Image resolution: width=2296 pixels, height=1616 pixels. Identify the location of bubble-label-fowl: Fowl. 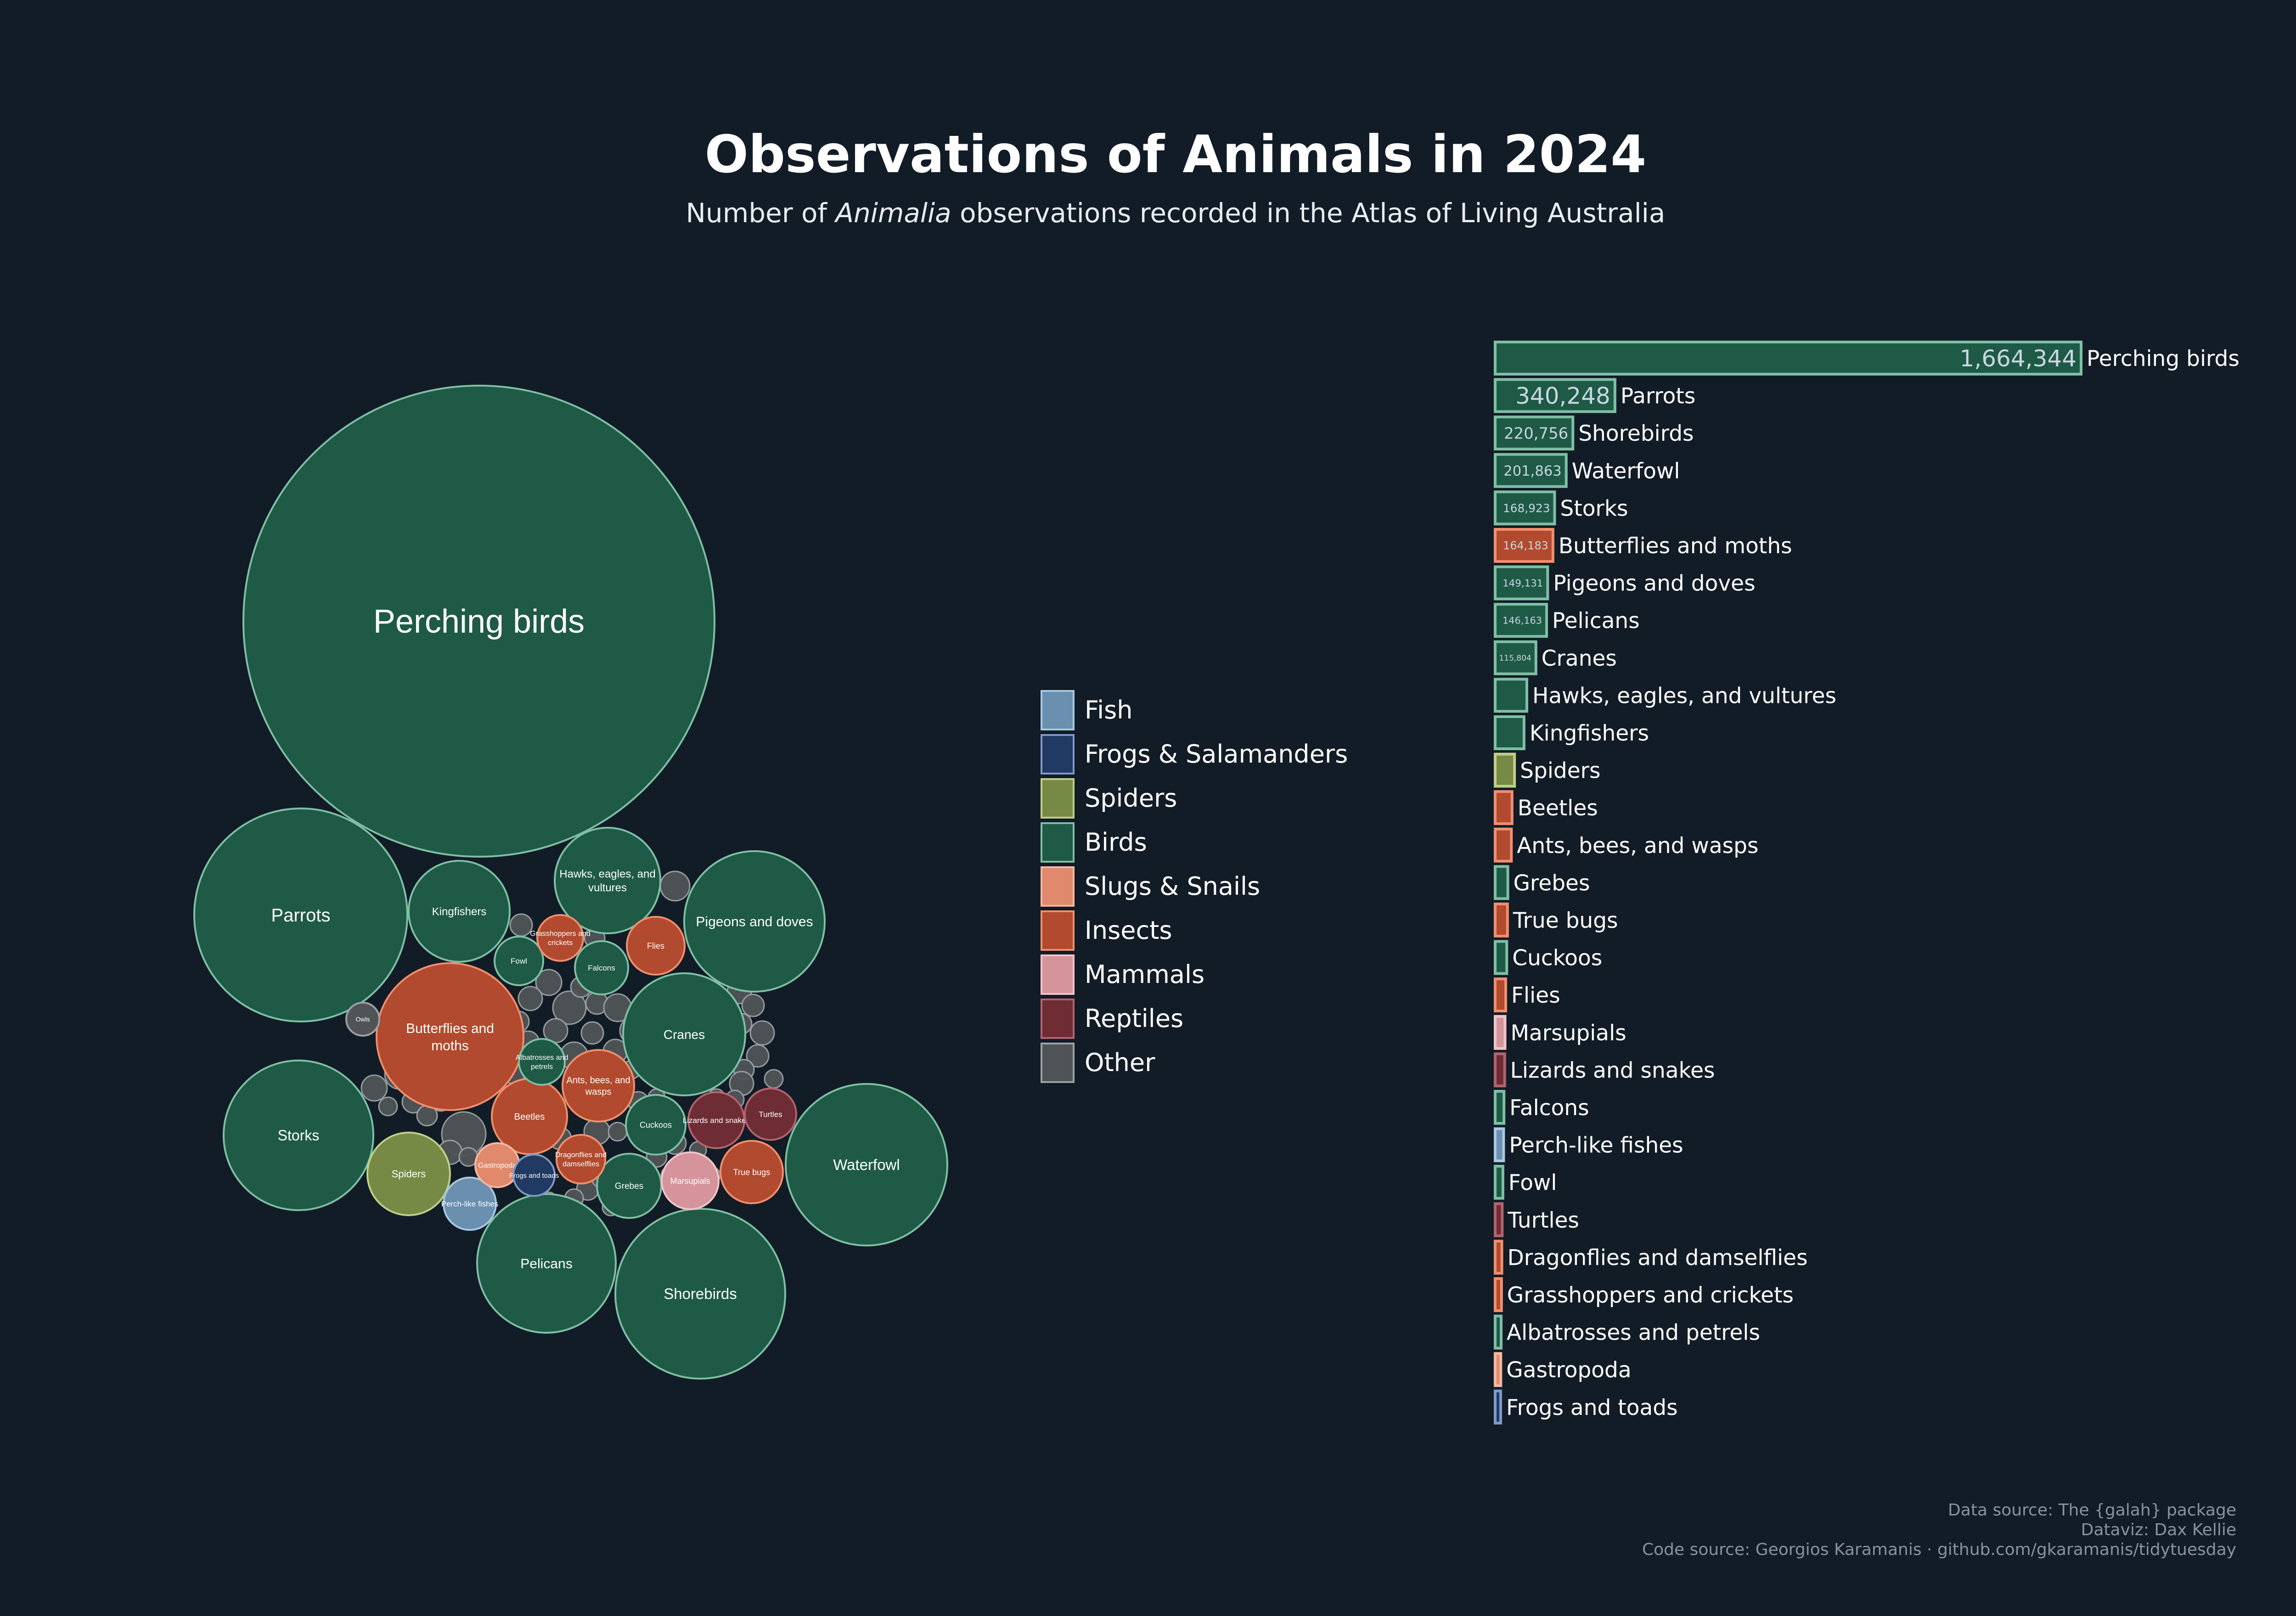
(519, 961).